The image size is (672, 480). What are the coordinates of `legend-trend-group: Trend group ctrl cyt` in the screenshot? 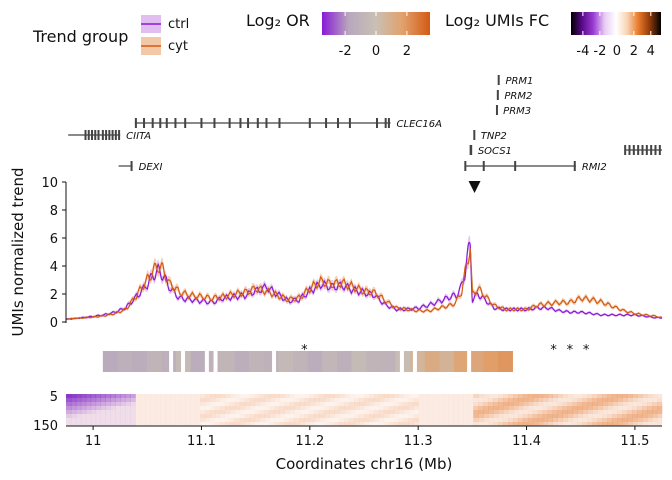 It's located at (110, 35).